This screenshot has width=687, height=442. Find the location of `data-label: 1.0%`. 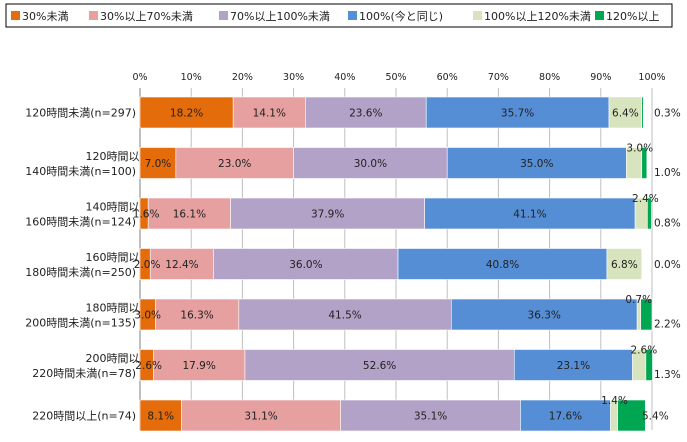

data-label: 1.0% is located at coordinates (667, 173).